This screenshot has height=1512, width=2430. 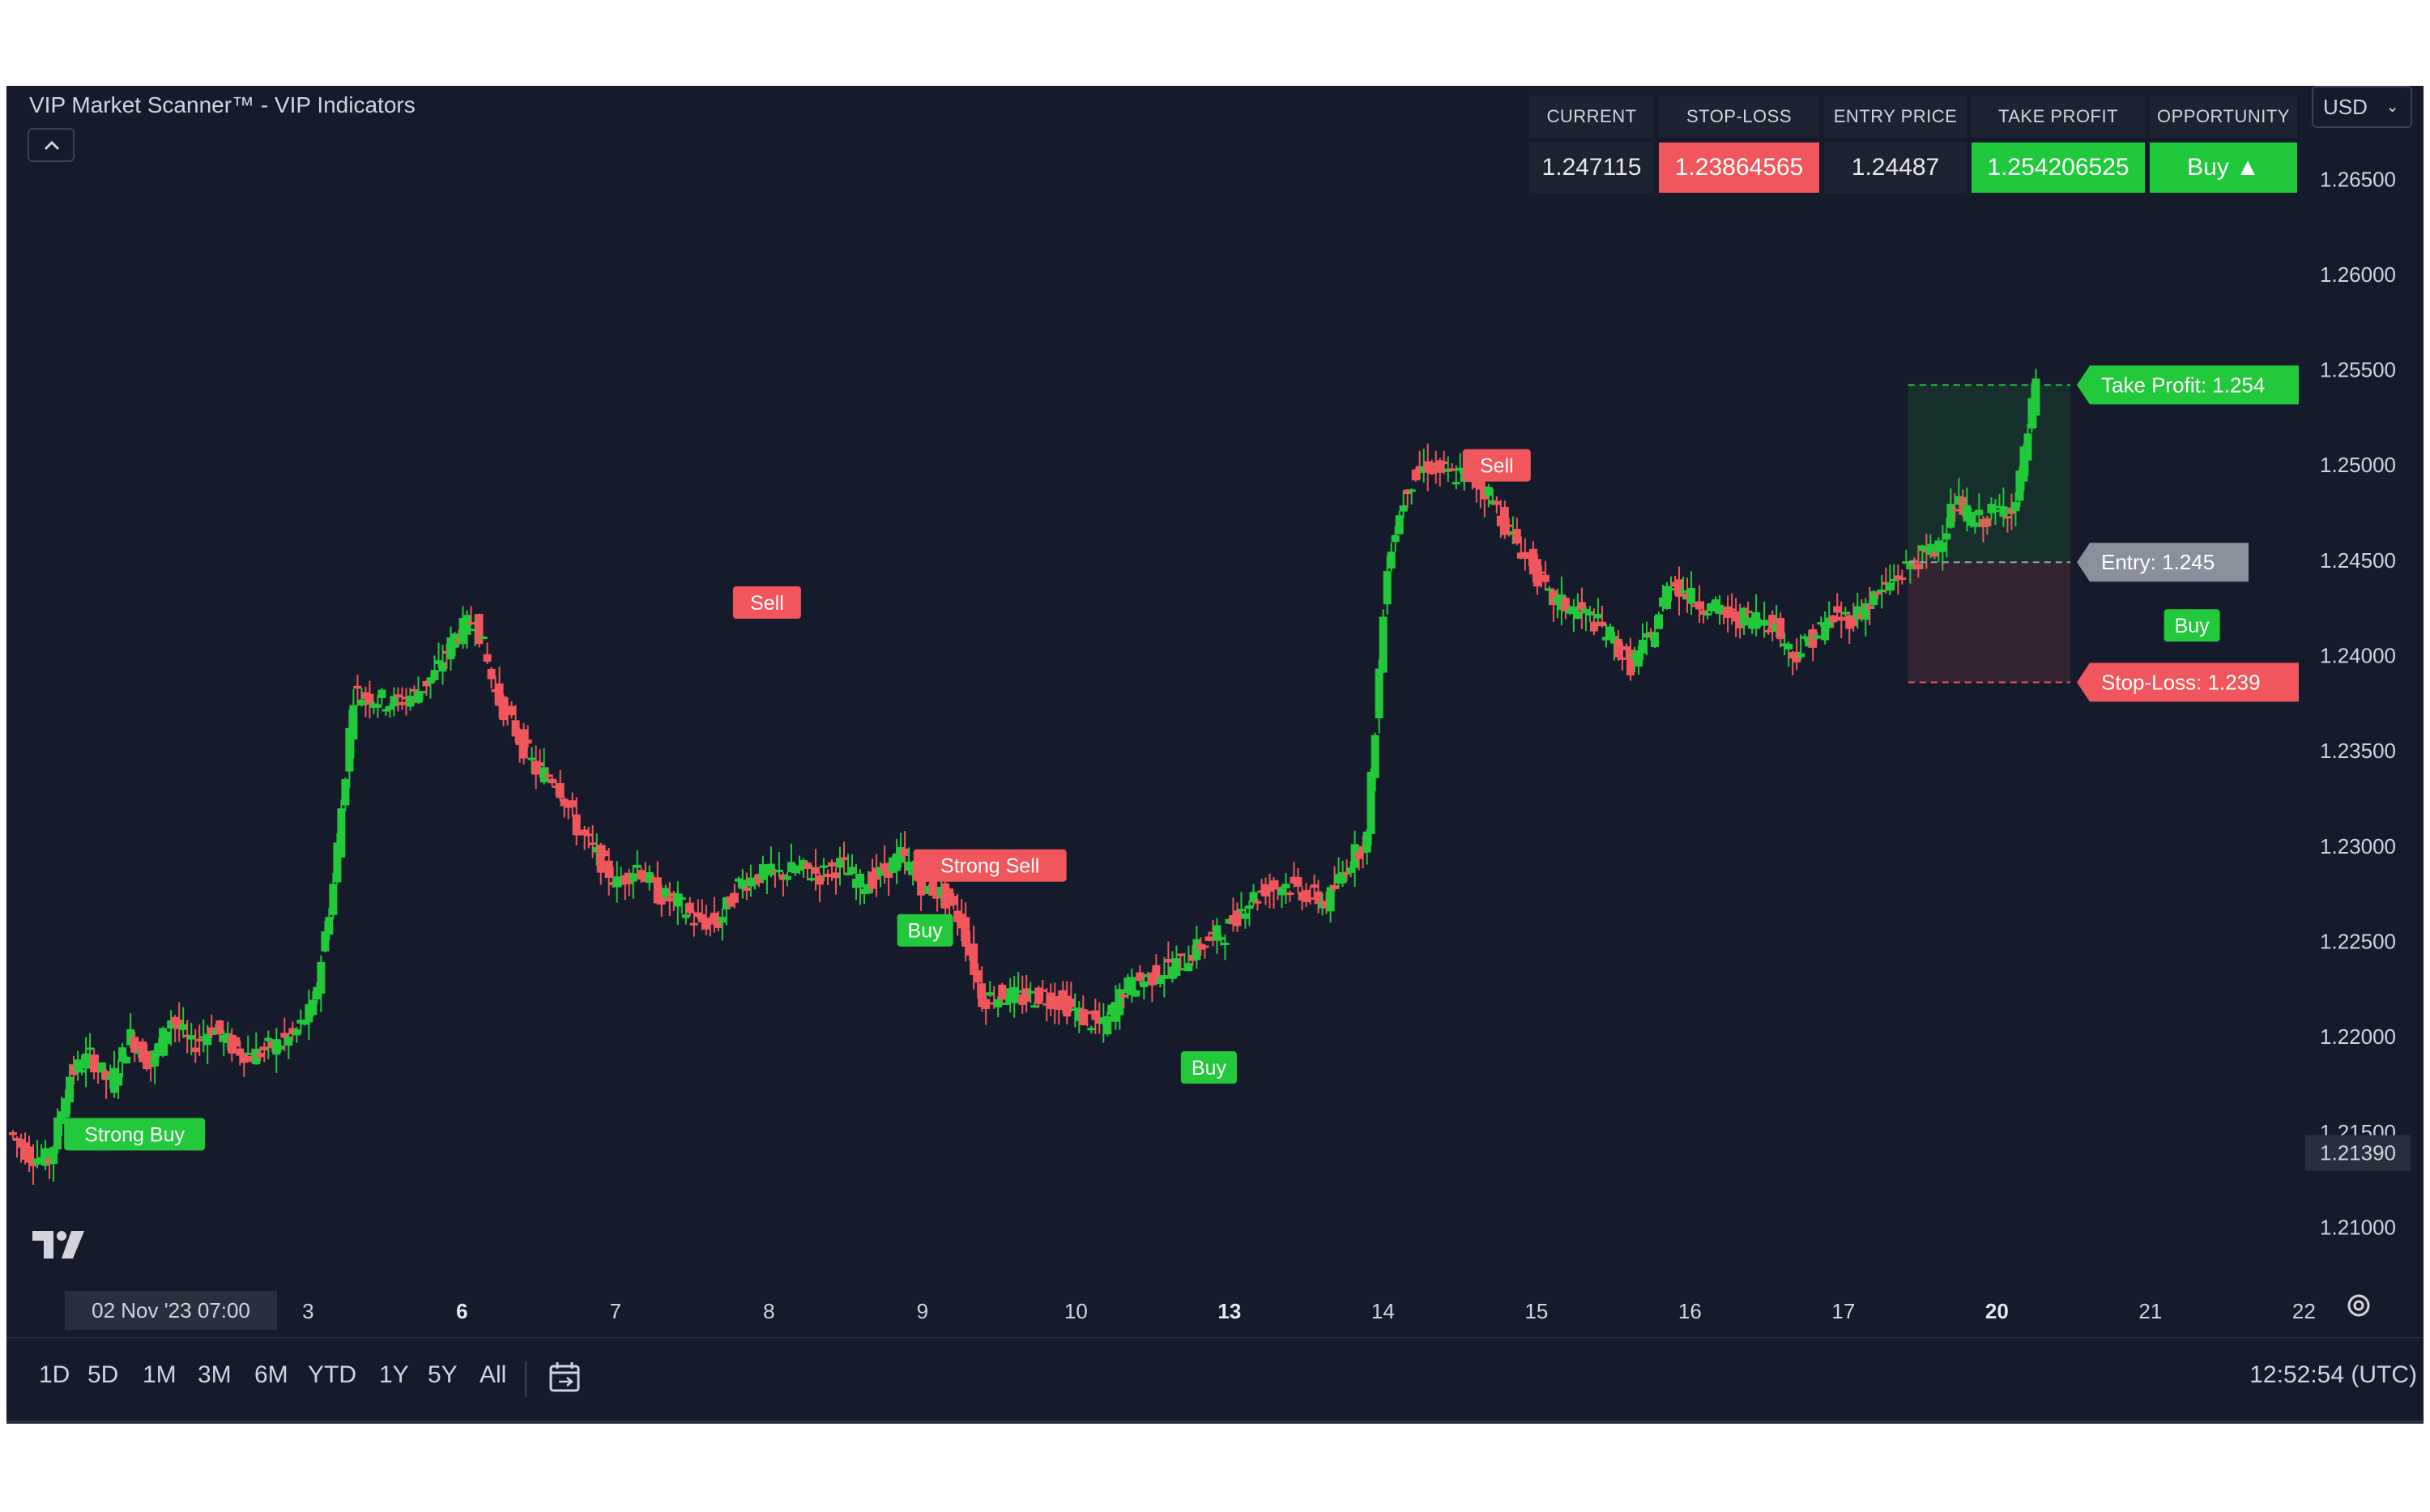 What do you see at coordinates (2358, 1307) in the screenshot?
I see `gear-icon` at bounding box center [2358, 1307].